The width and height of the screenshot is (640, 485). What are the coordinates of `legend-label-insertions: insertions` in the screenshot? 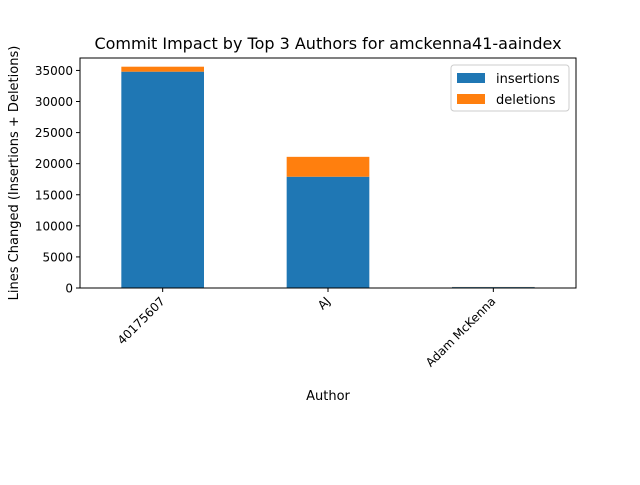 It's located at (528, 79).